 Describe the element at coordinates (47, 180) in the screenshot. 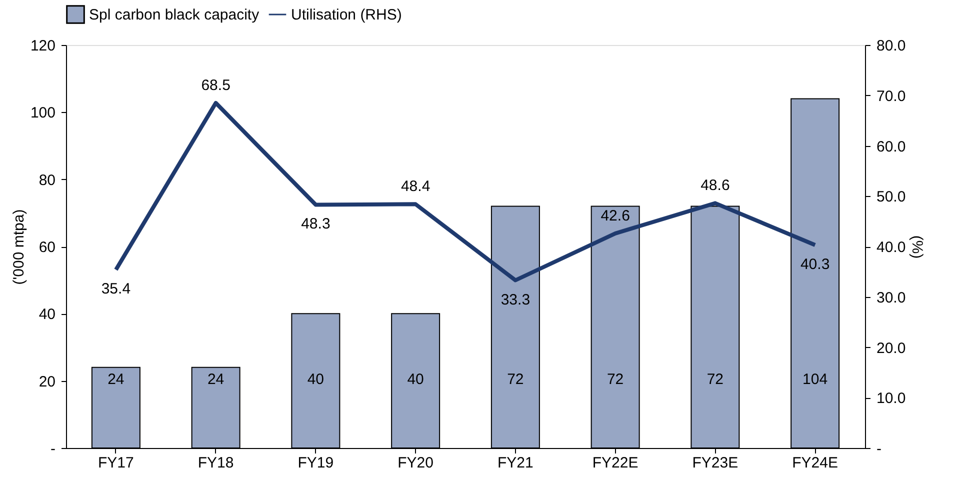

I see `y-tick-label: 80` at that location.